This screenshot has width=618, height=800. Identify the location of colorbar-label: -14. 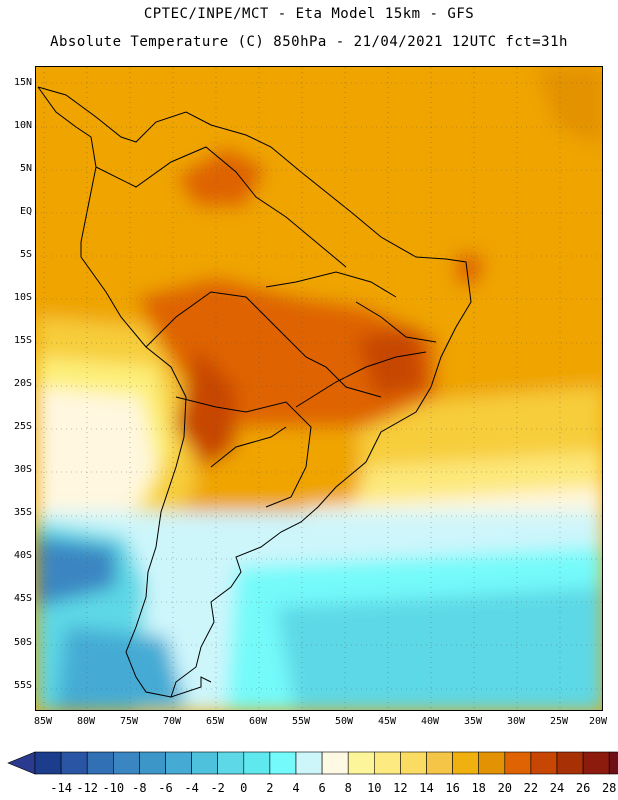
(61, 788).